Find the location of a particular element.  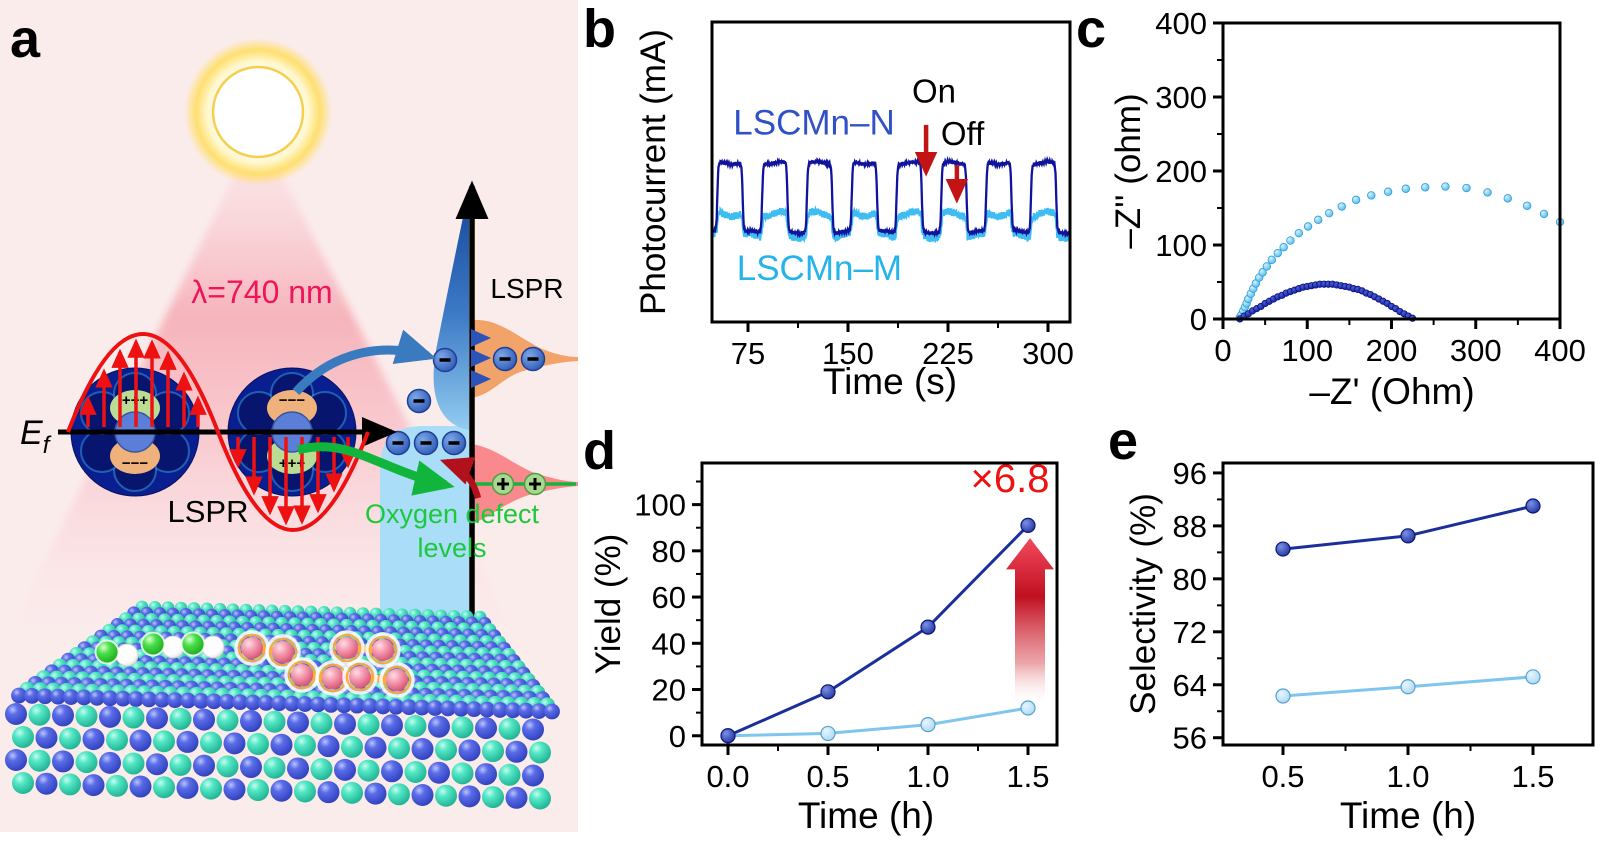

svg-text: 56 is located at coordinates (1190, 738).